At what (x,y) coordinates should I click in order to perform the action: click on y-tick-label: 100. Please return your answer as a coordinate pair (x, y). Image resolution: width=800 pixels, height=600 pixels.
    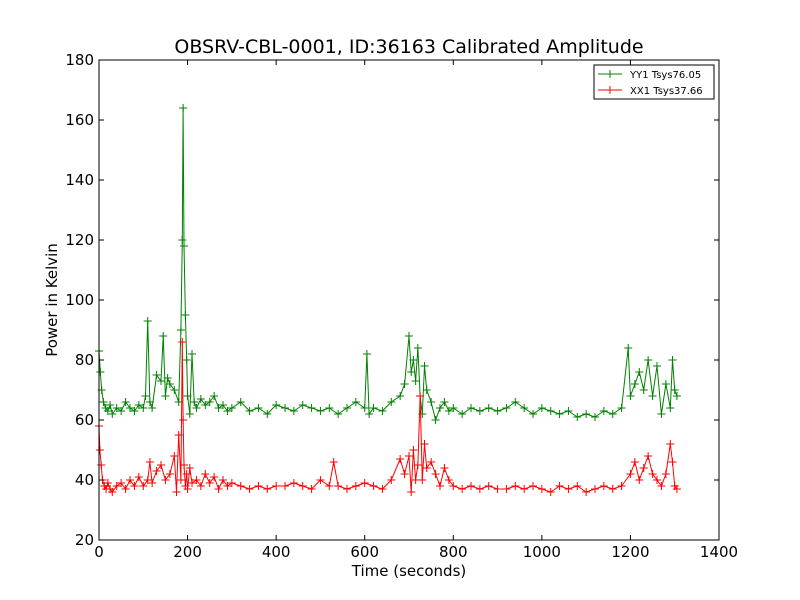
    Looking at the image, I should click on (79, 300).